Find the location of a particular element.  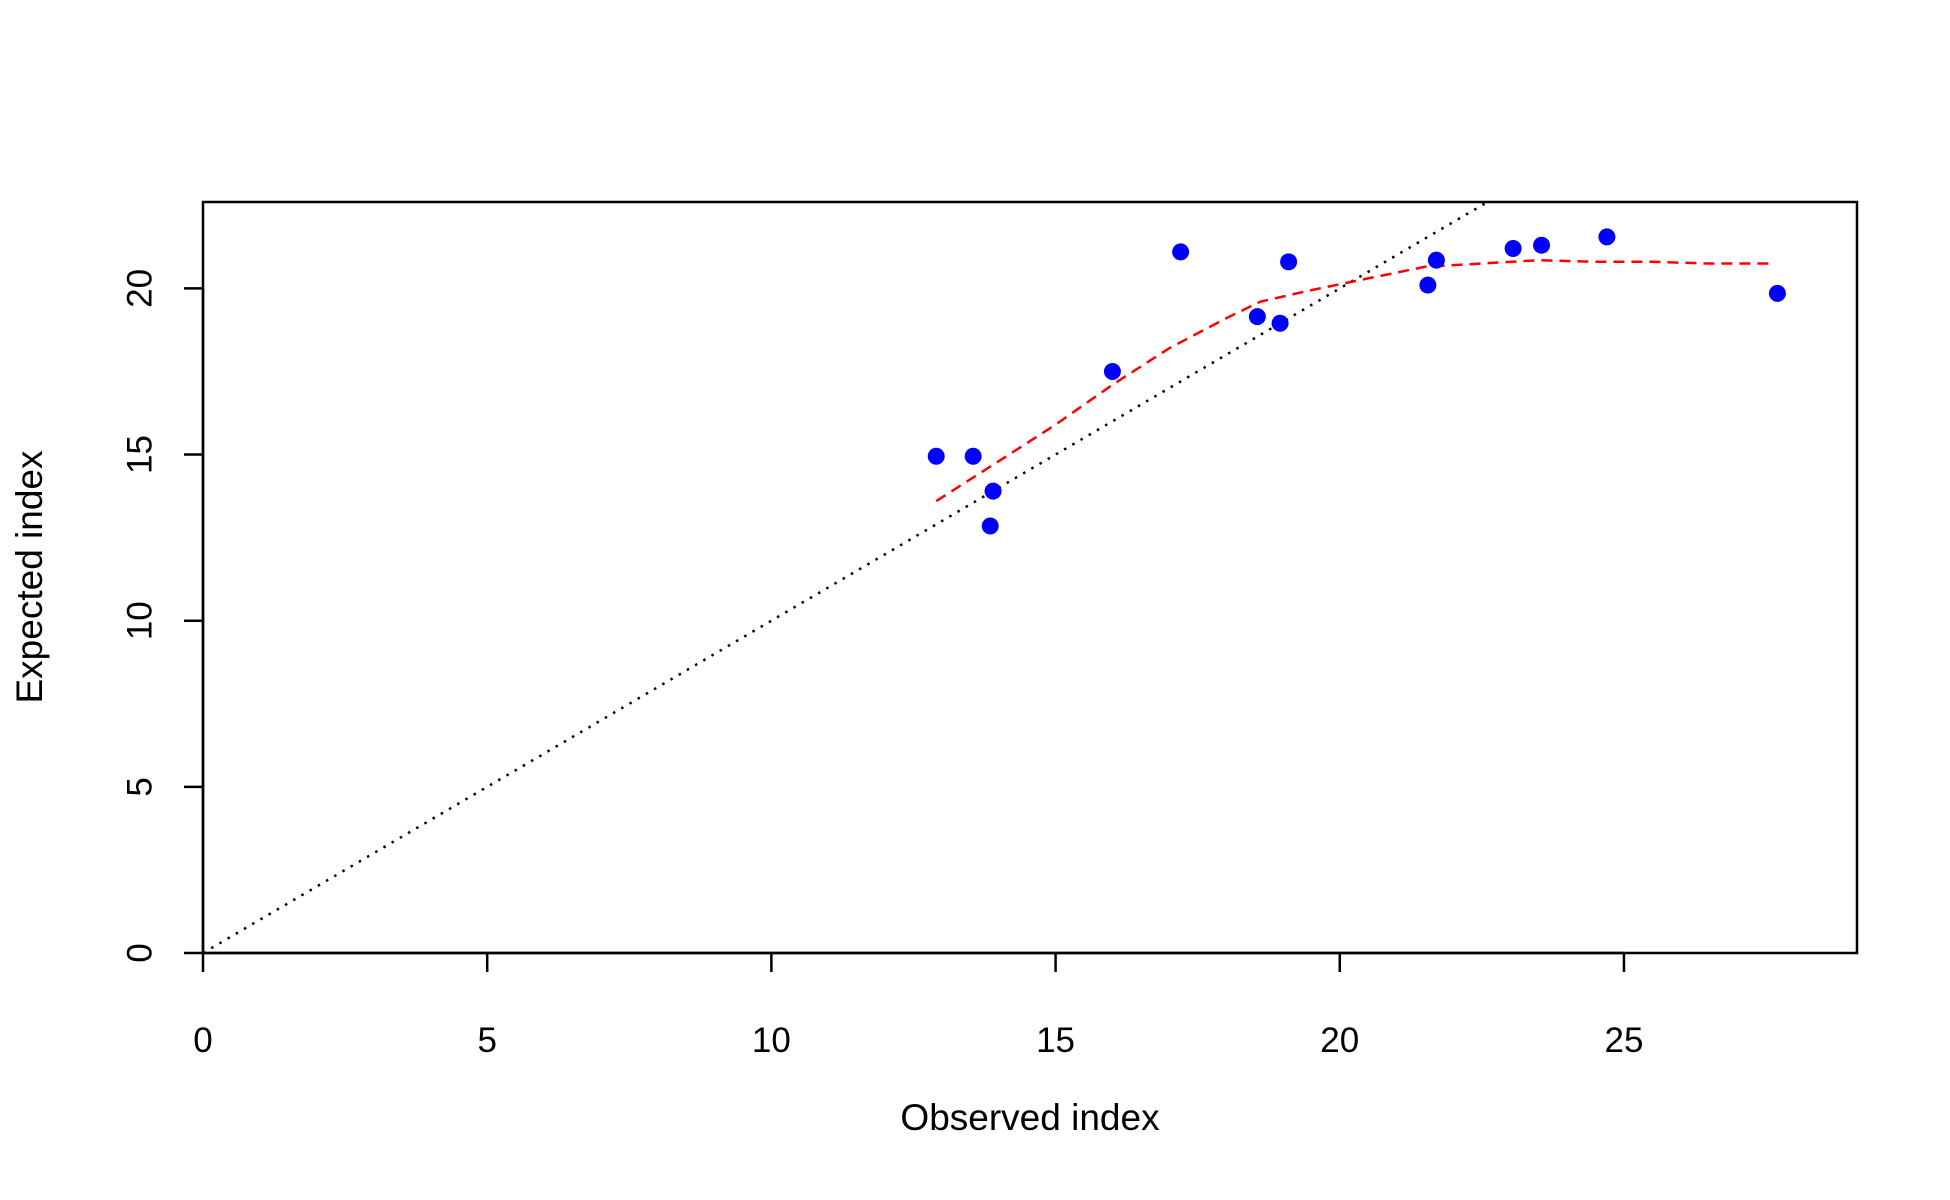

x-tick-label: 20 is located at coordinates (1339, 1040).